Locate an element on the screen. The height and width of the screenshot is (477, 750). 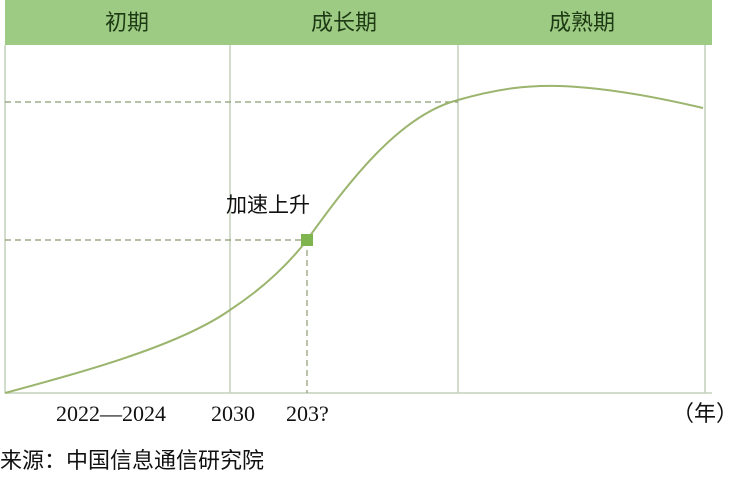
x-label-203x: 203? is located at coordinates (307, 413).